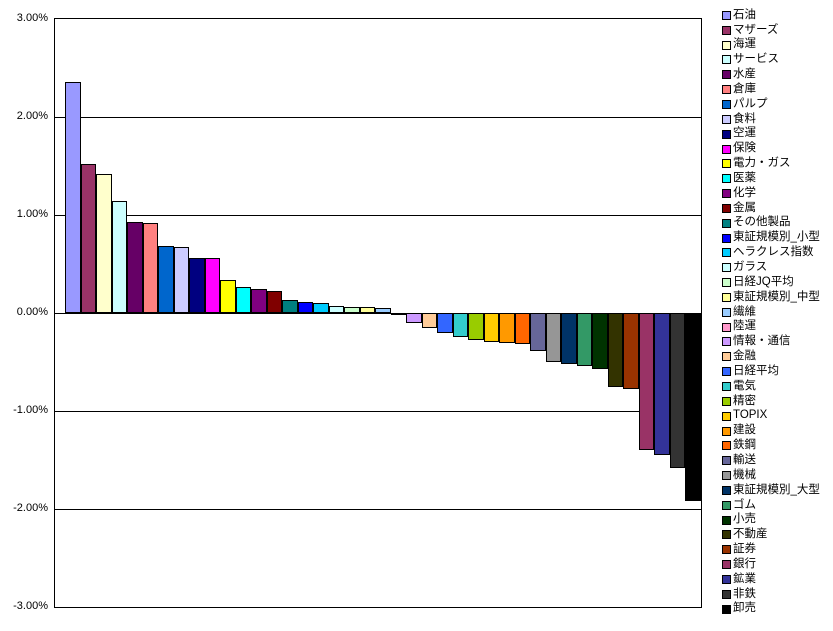 The width and height of the screenshot is (833, 631). I want to click on legend-item: 石油, so click(777, 15).